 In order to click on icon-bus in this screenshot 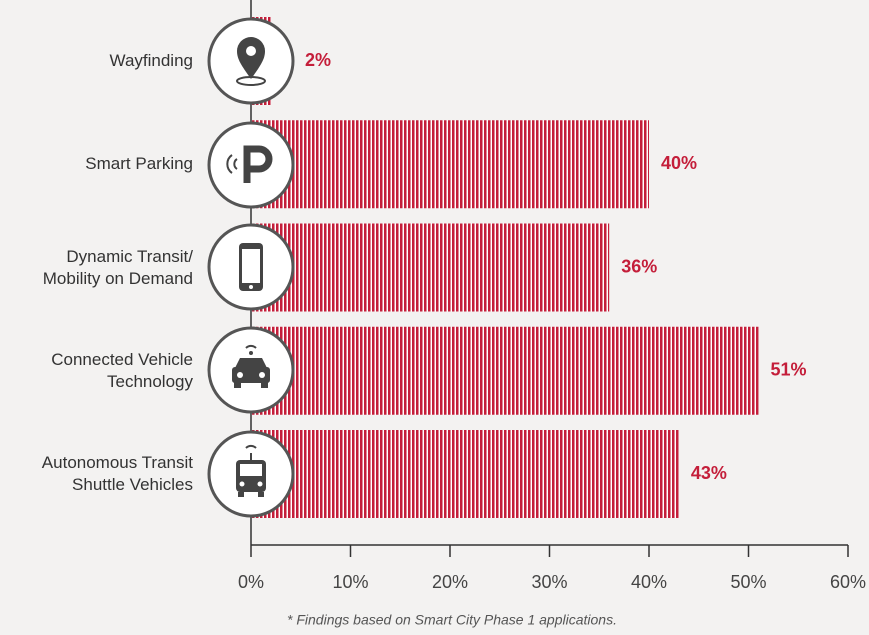, I will do `click(251, 474)`.